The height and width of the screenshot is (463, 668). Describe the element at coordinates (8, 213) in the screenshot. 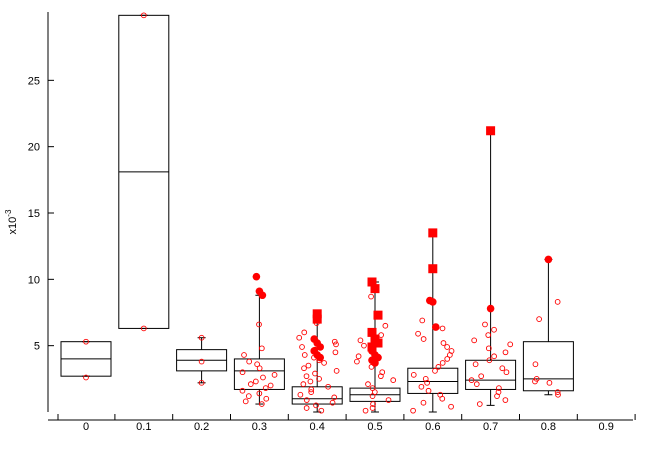

I see `y-scale-exponent: -3` at that location.